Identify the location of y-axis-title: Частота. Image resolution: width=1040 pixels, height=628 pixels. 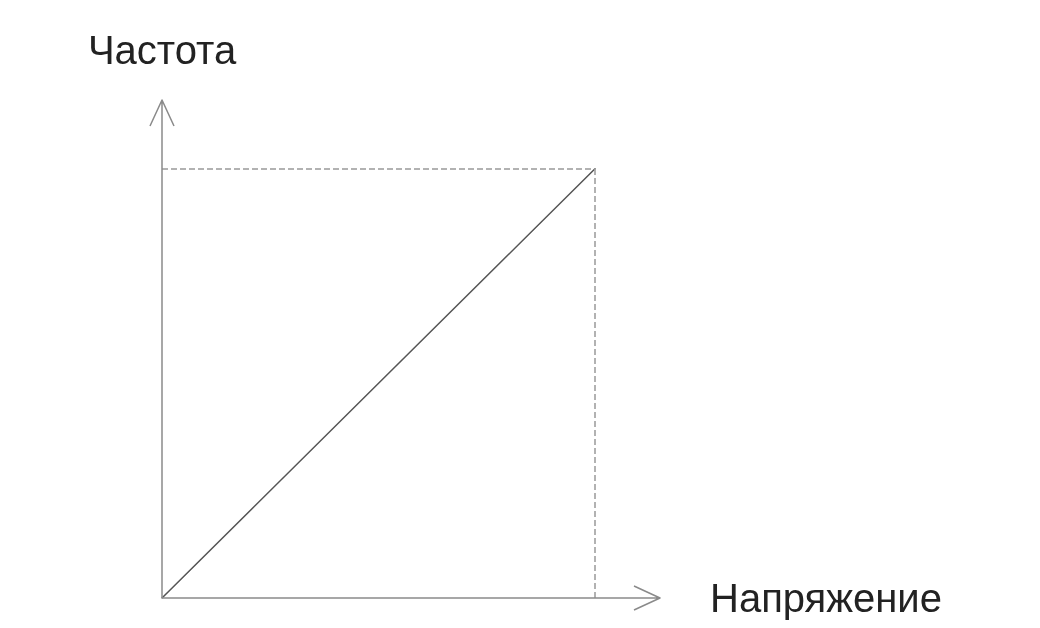
(162, 50).